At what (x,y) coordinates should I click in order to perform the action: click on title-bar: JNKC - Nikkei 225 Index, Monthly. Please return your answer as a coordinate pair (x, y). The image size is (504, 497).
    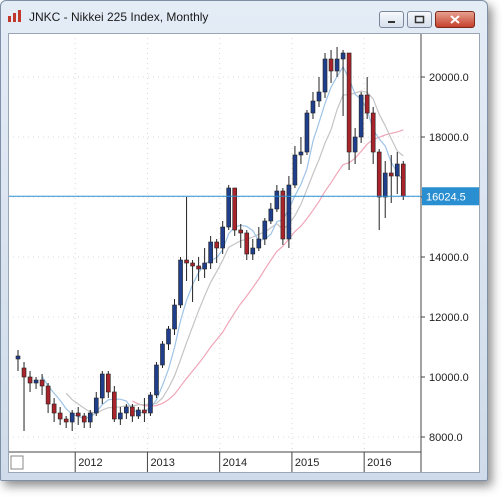
    Looking at the image, I should click on (244, 16).